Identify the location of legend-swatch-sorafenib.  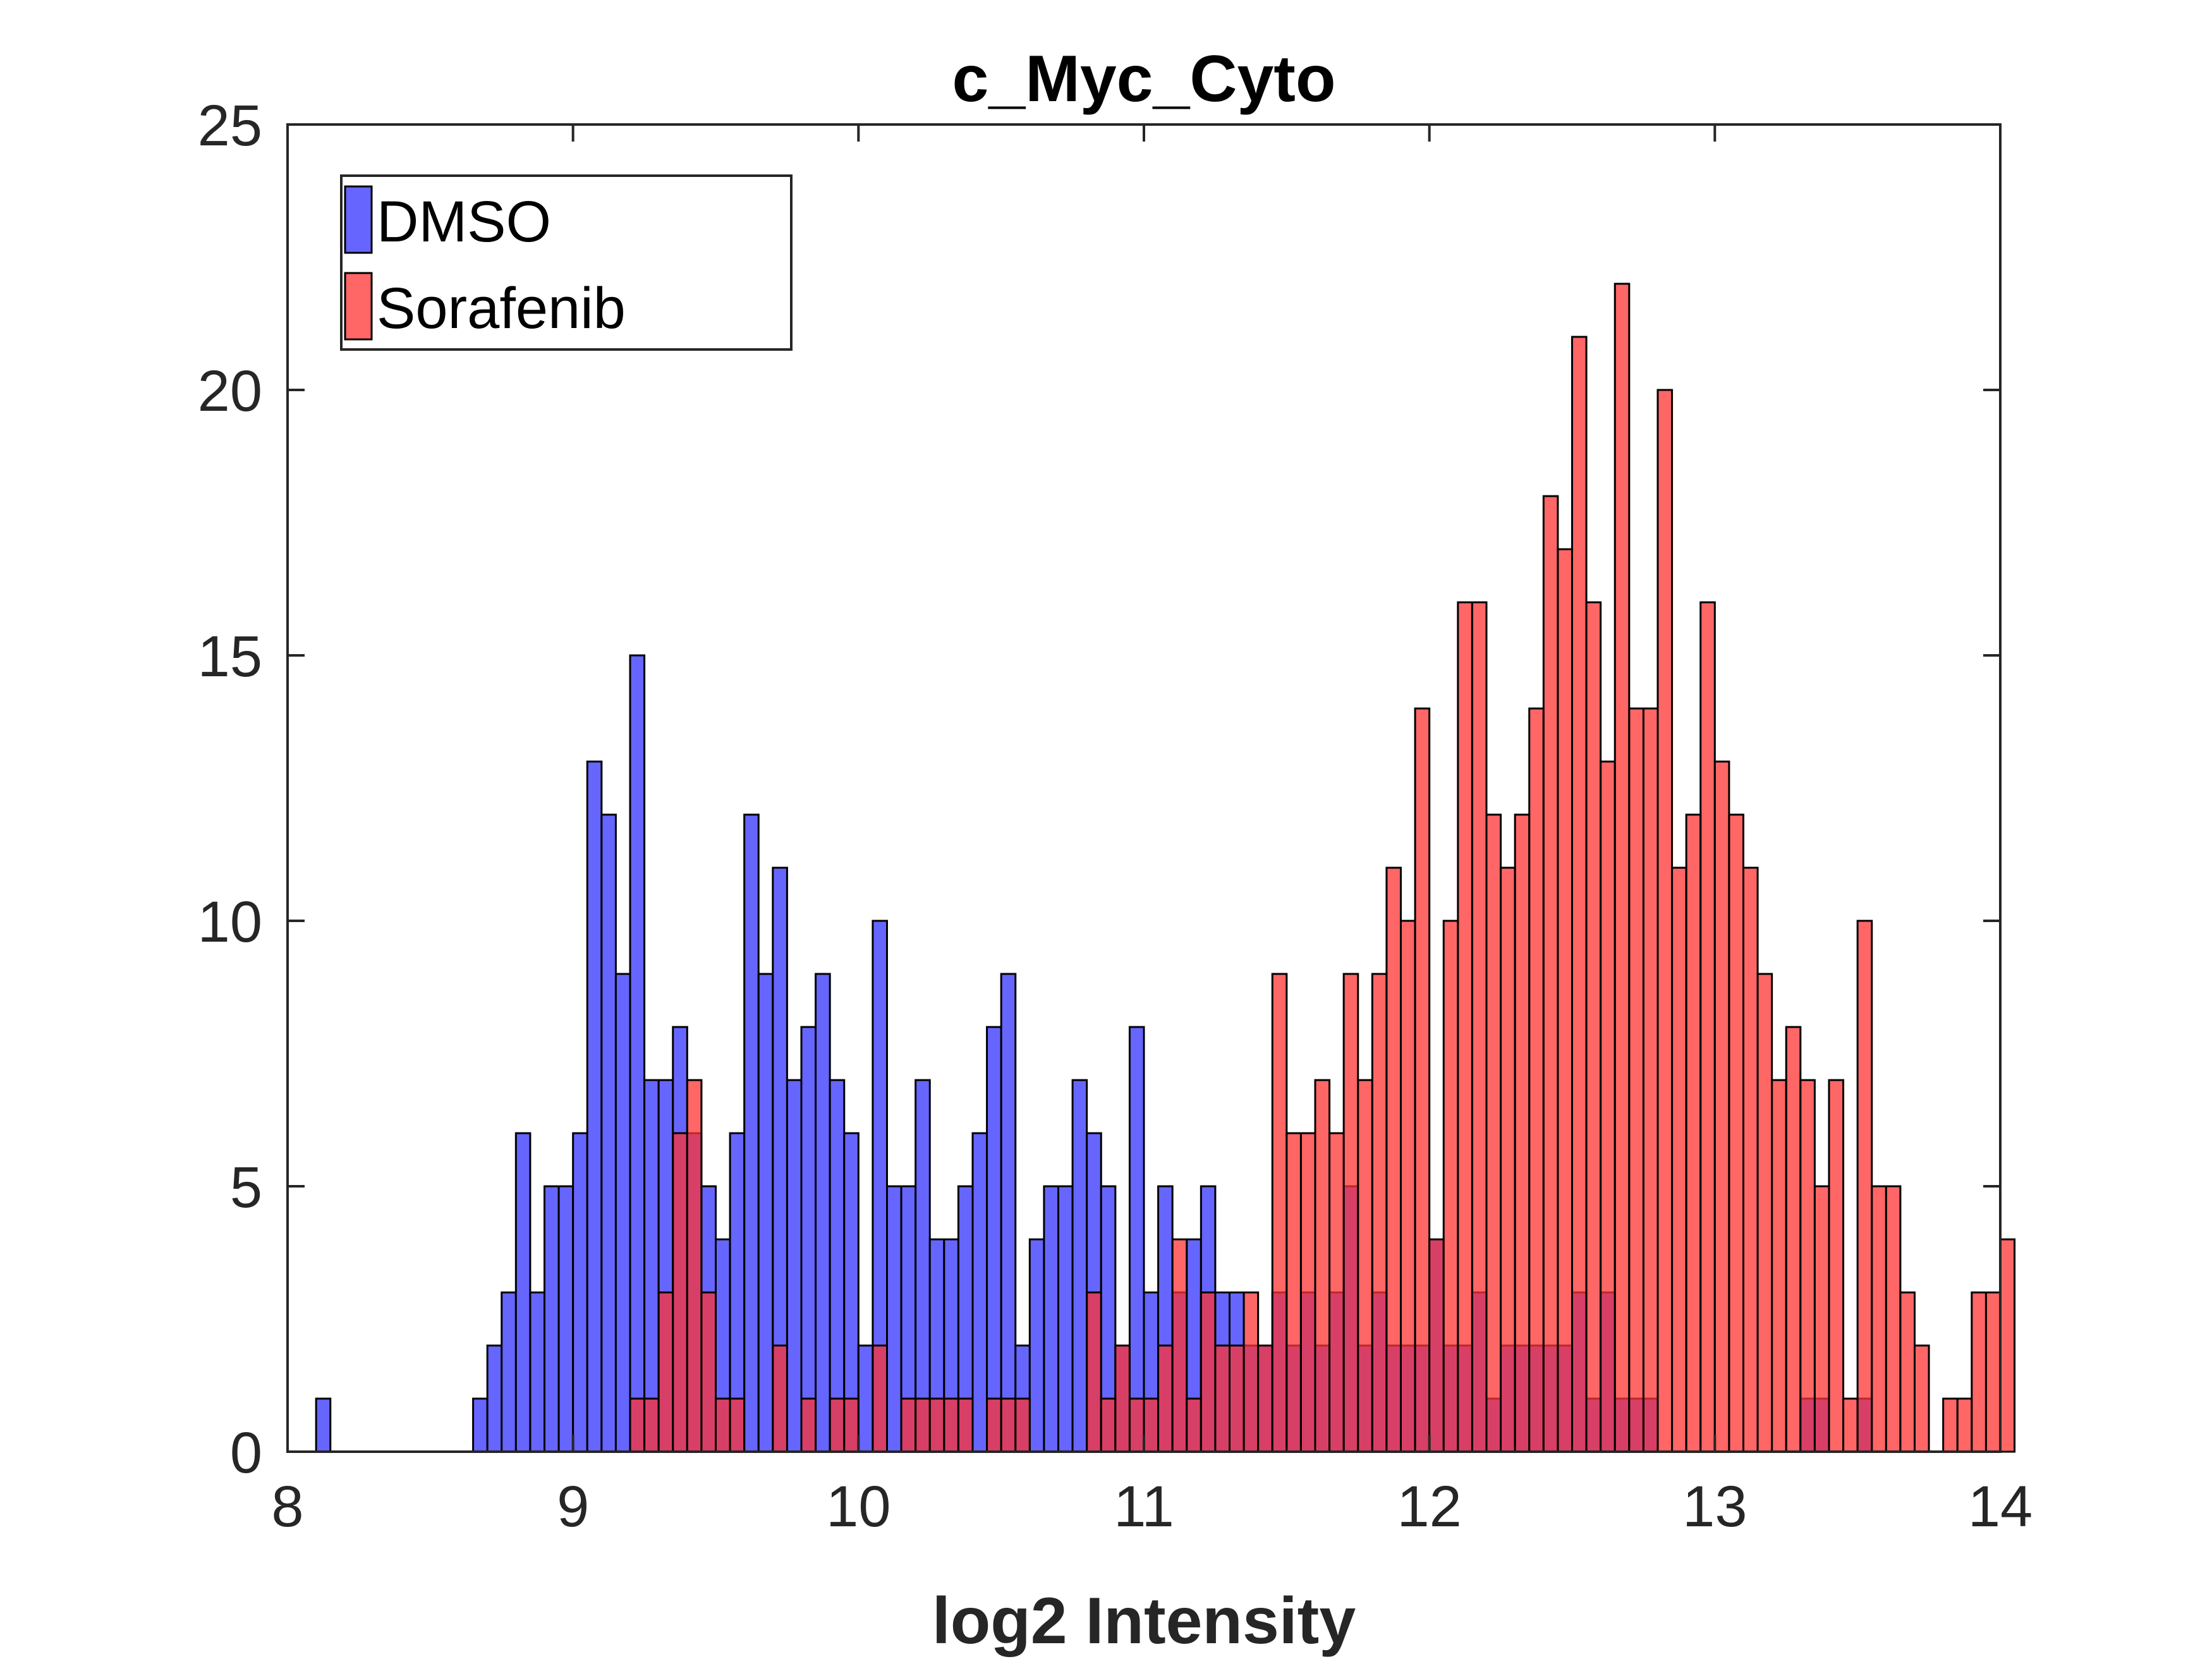
(358, 306).